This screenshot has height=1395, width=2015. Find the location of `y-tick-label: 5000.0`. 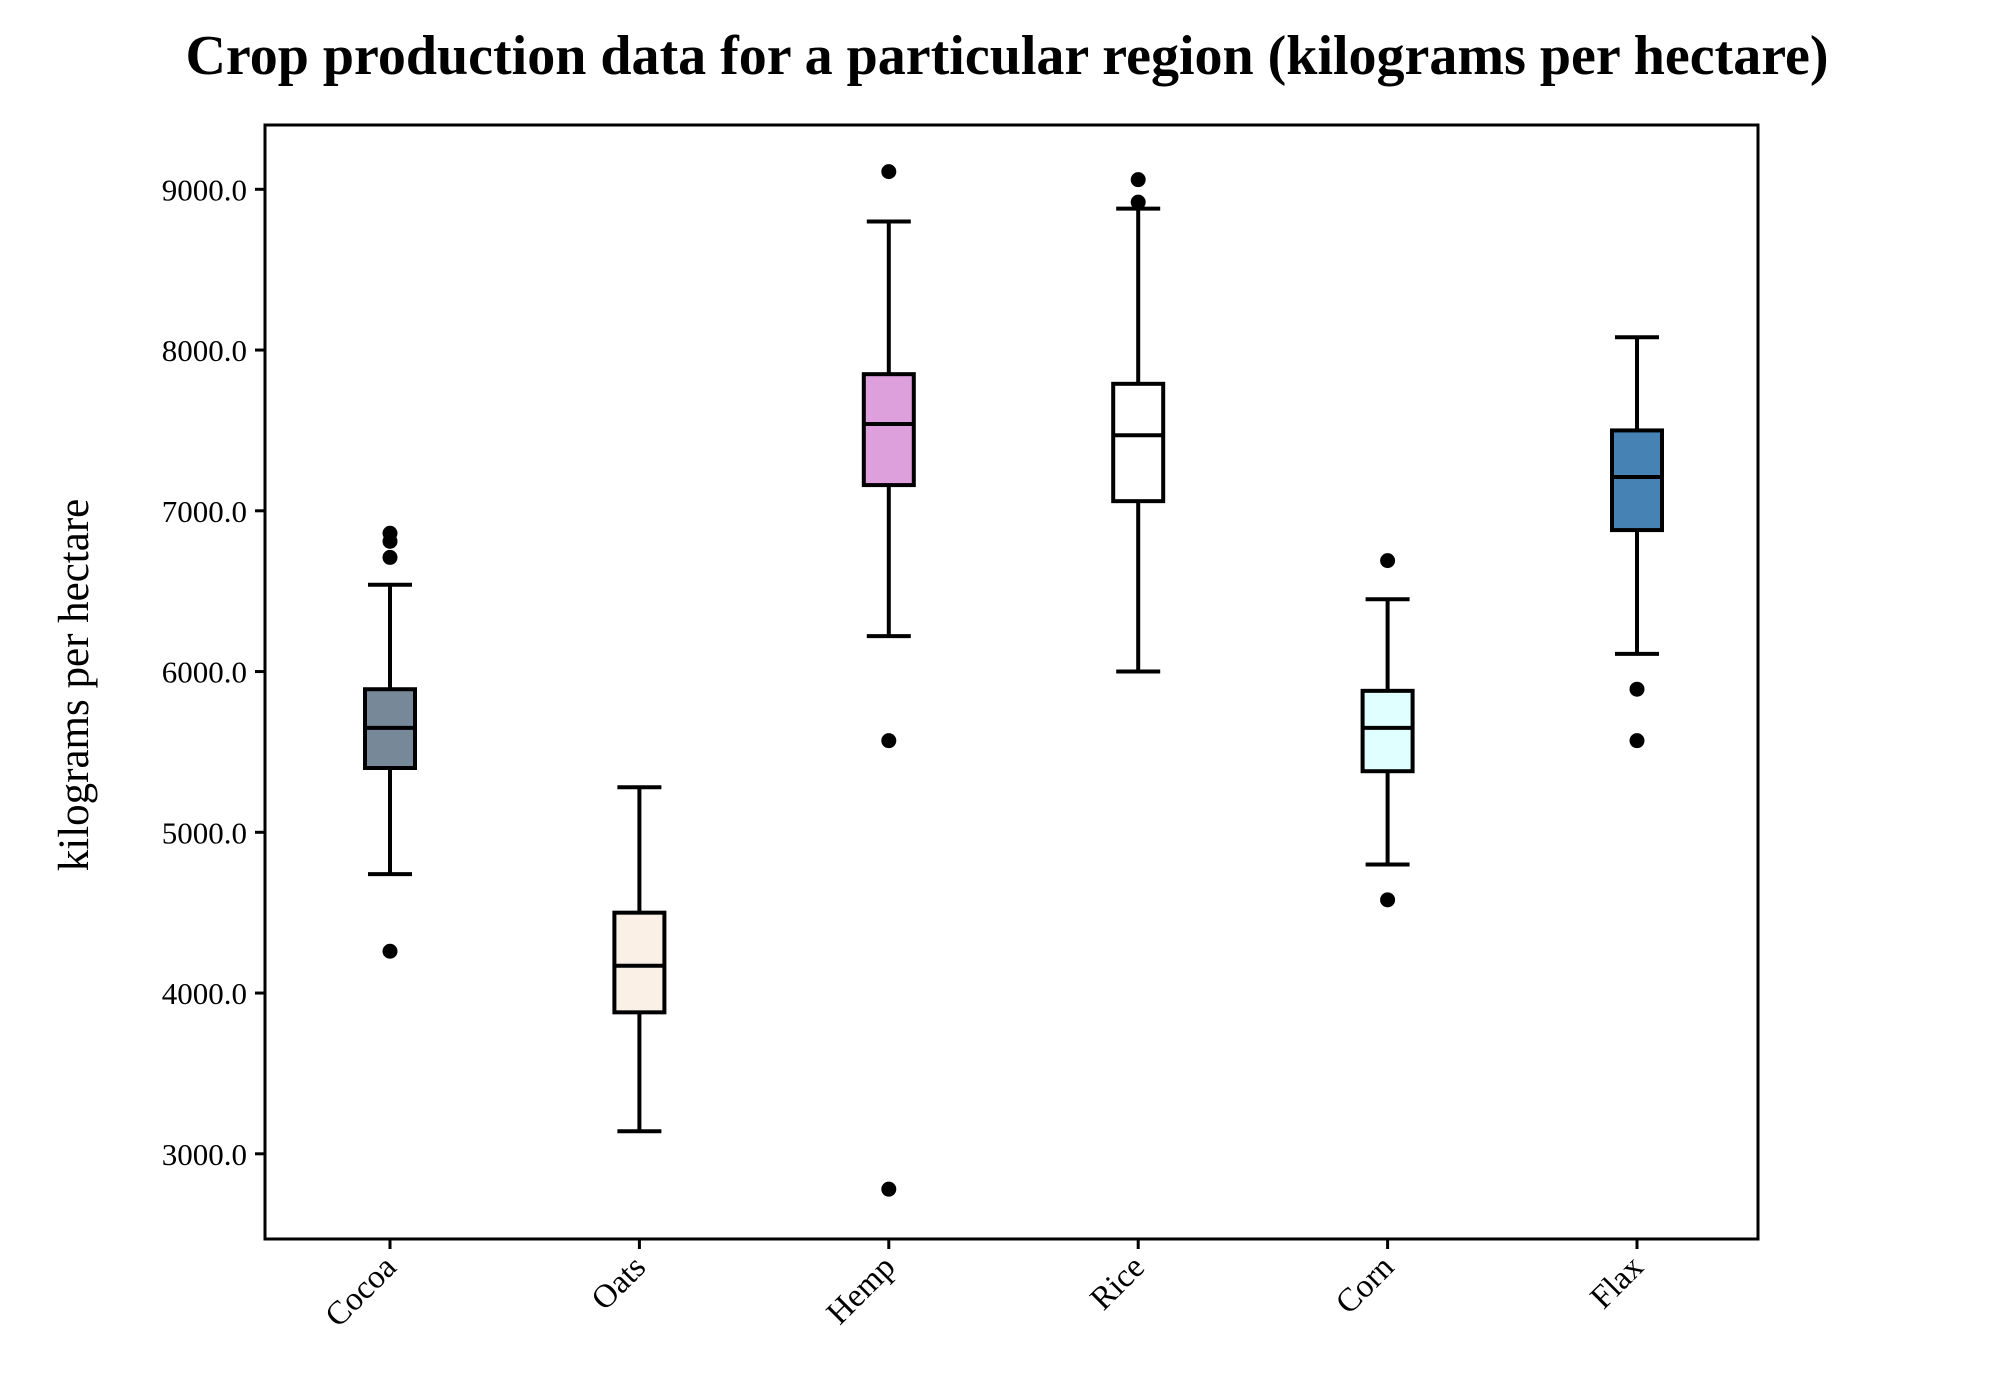

y-tick-label: 5000.0 is located at coordinates (204, 832).